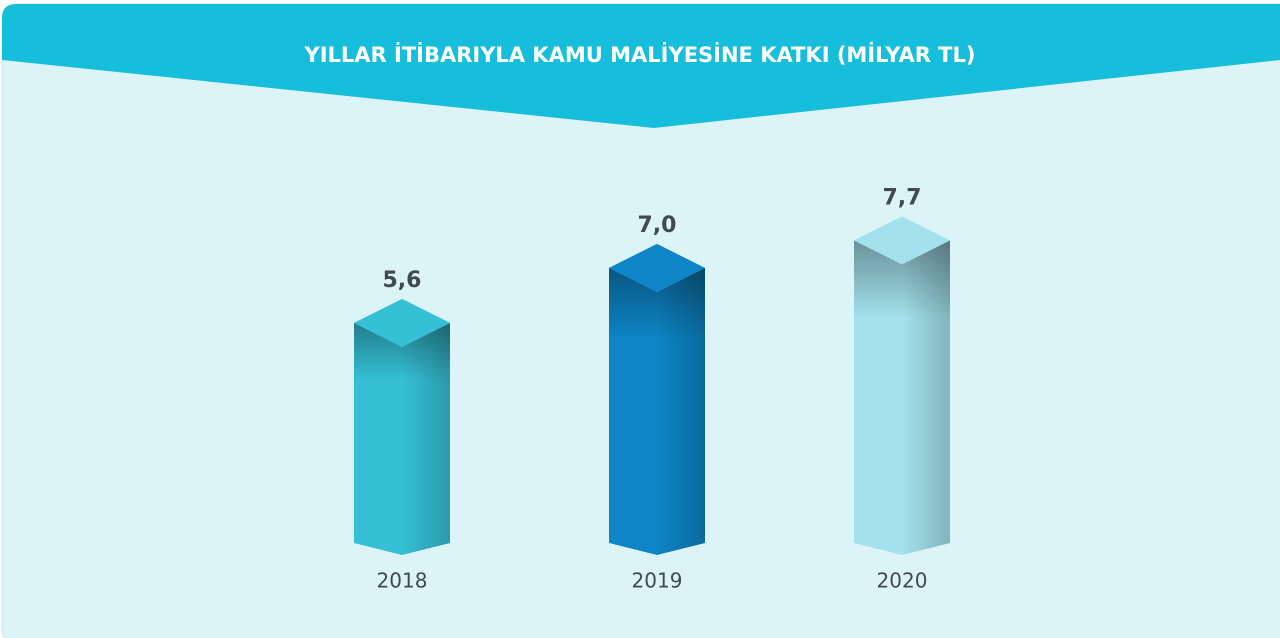  Describe the element at coordinates (402, 581) in the screenshot. I see `x-tick-label: 2018` at that location.